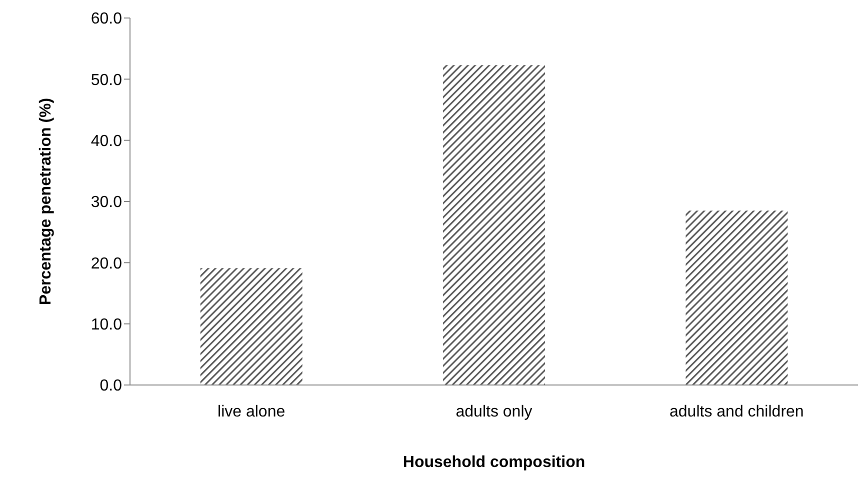 This screenshot has height=495, width=860. Describe the element at coordinates (494, 462) in the screenshot. I see `x-axis-title: Household composition` at that location.